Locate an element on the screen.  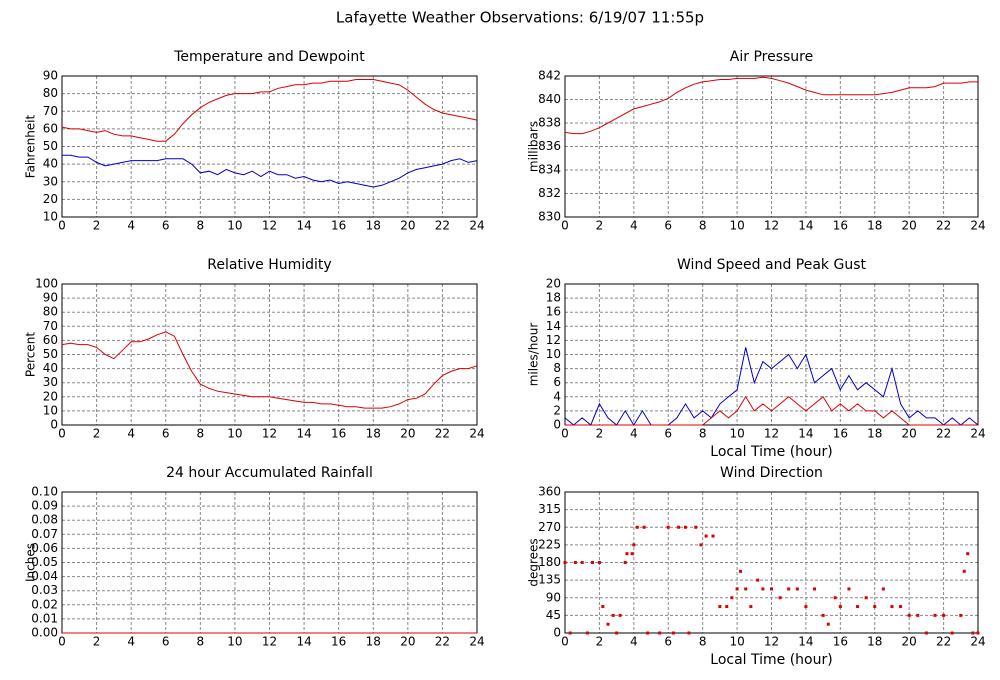
y-tick-label: 100 is located at coordinates (46, 284).